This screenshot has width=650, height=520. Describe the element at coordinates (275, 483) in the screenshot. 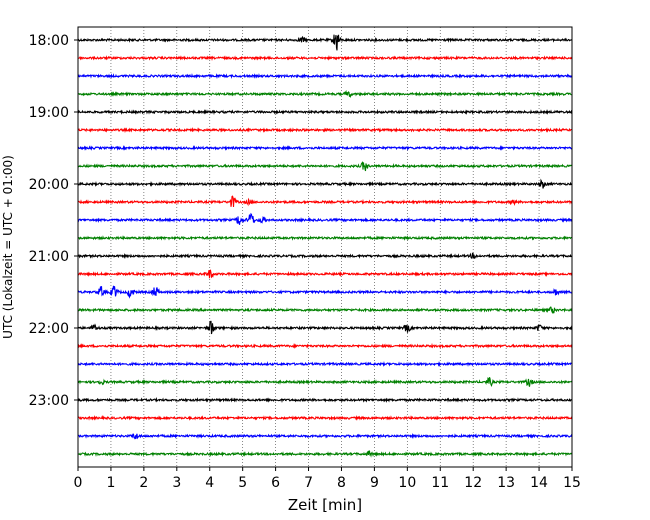

I see `x-tick-label: 6` at that location.